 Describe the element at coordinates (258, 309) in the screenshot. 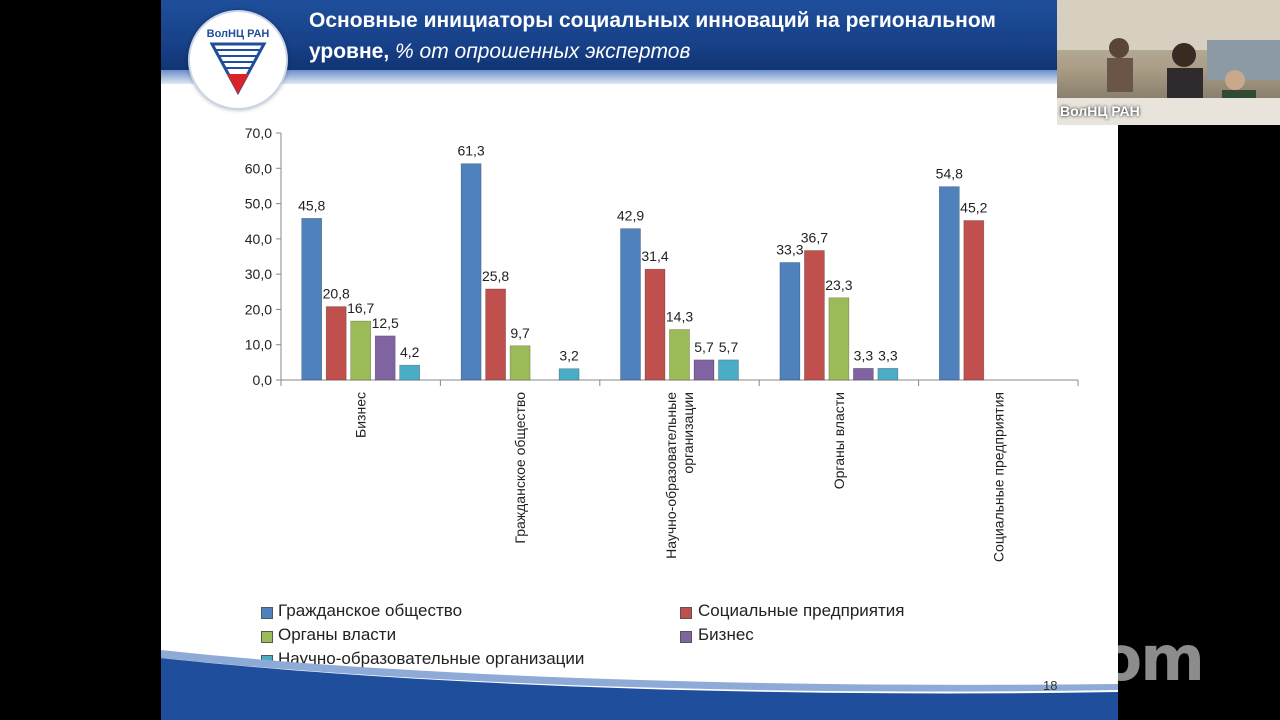

I see `y-tick-label: 20,0` at that location.